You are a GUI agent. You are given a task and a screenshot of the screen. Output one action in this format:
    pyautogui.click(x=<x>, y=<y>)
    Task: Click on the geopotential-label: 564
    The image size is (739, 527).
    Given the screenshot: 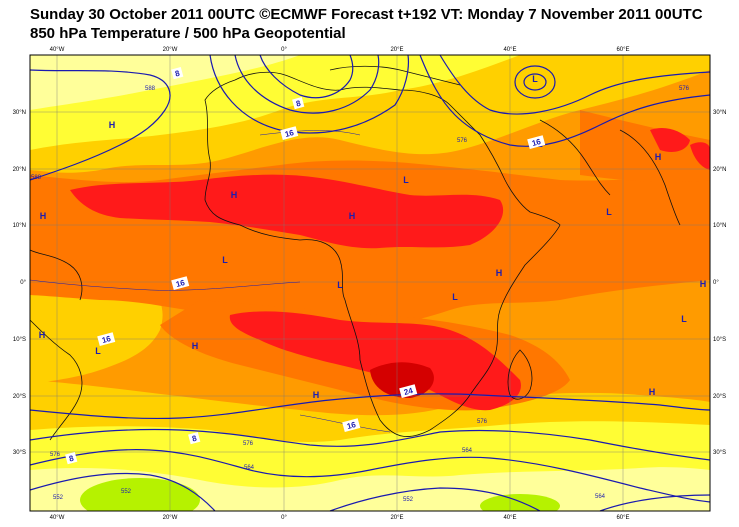 What is the action you would take?
    pyautogui.click(x=600, y=497)
    